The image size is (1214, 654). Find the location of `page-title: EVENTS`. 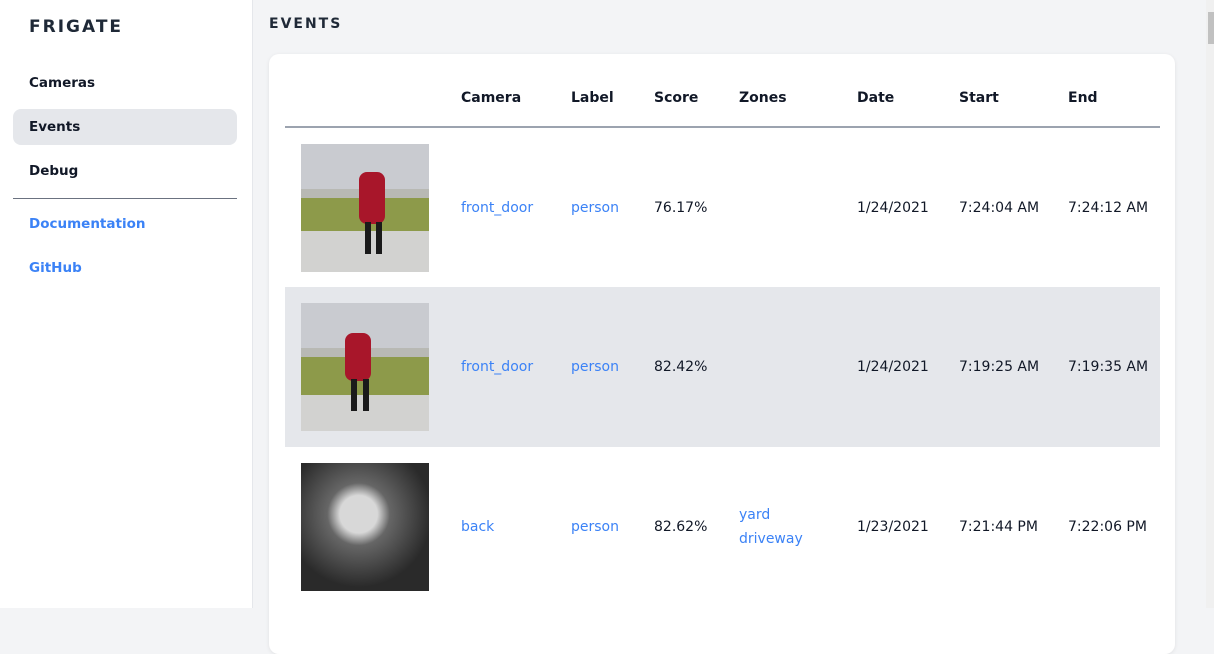

page-title: EVENTS is located at coordinates (306, 24).